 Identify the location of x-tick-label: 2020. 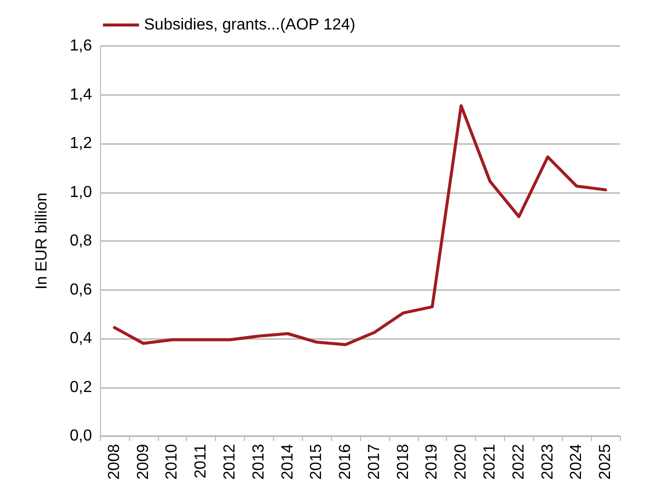
(461, 462).